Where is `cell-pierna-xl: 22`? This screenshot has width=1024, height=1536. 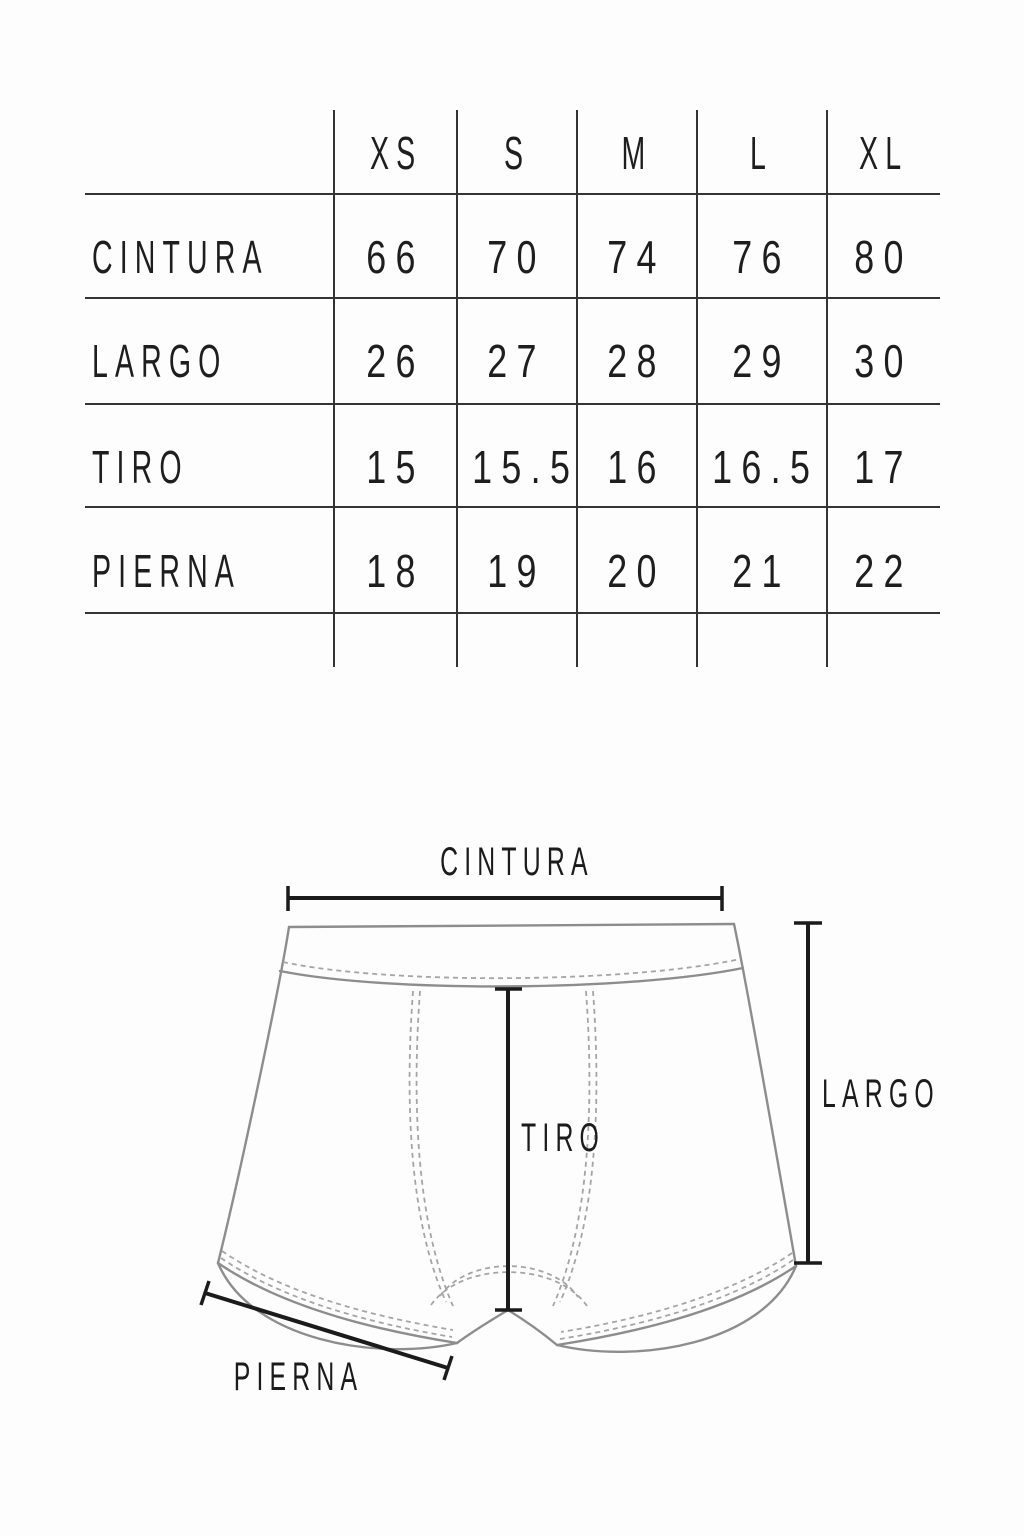 cell-pierna-xl: 22 is located at coordinates (883, 571).